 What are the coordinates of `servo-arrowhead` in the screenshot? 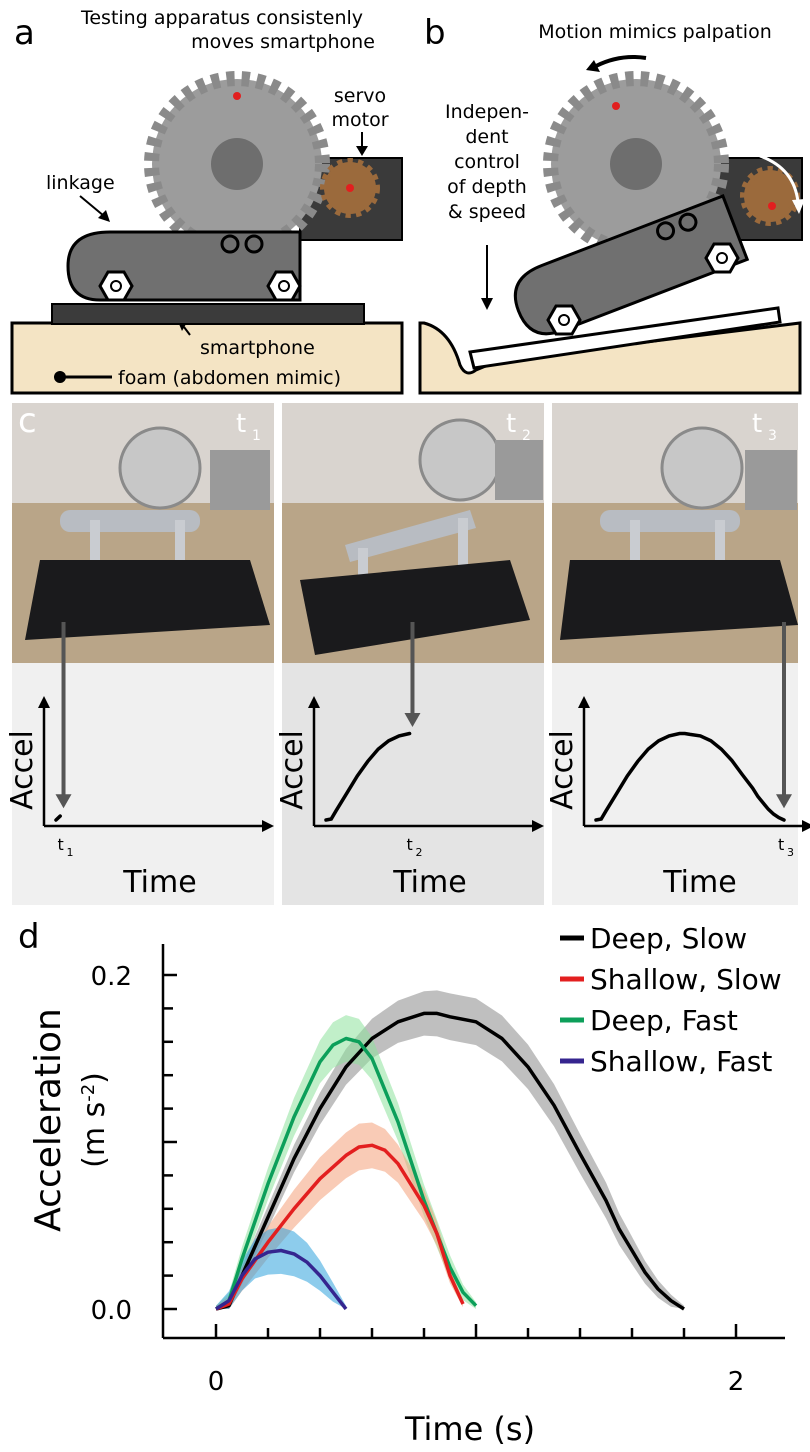 It's located at (362, 151).